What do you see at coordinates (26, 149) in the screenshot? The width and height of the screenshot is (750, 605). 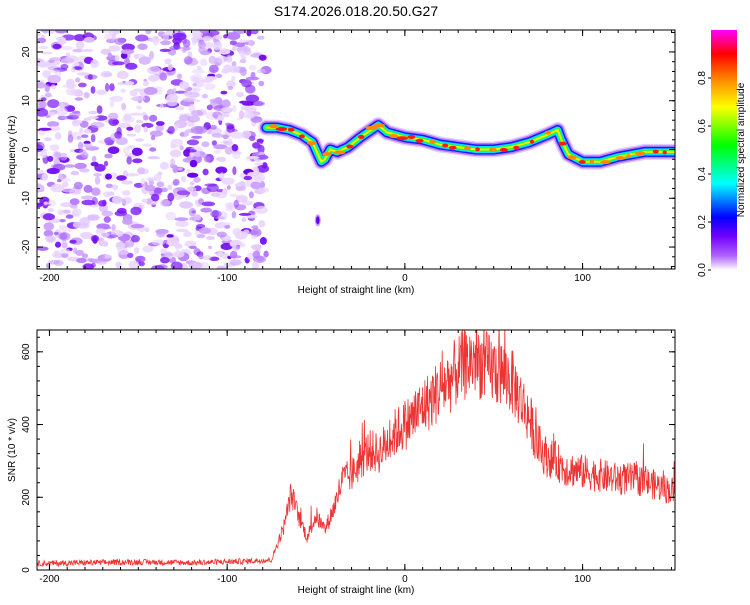 I see `y-tick-label: 0` at bounding box center [26, 149].